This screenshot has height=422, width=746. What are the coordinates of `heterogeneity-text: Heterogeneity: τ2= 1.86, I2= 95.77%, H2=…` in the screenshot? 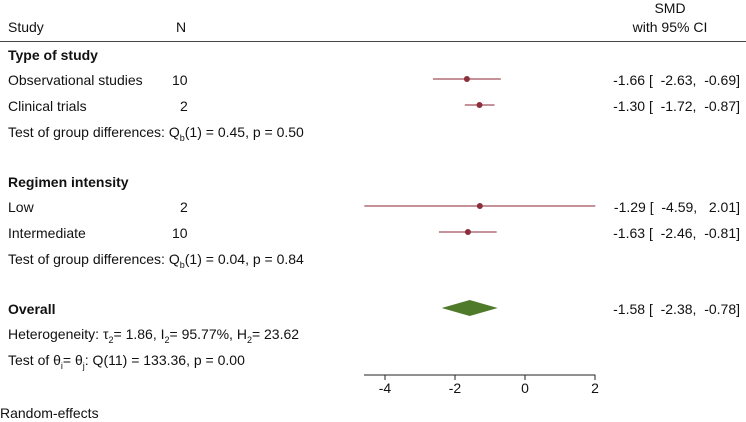 It's located at (154, 335).